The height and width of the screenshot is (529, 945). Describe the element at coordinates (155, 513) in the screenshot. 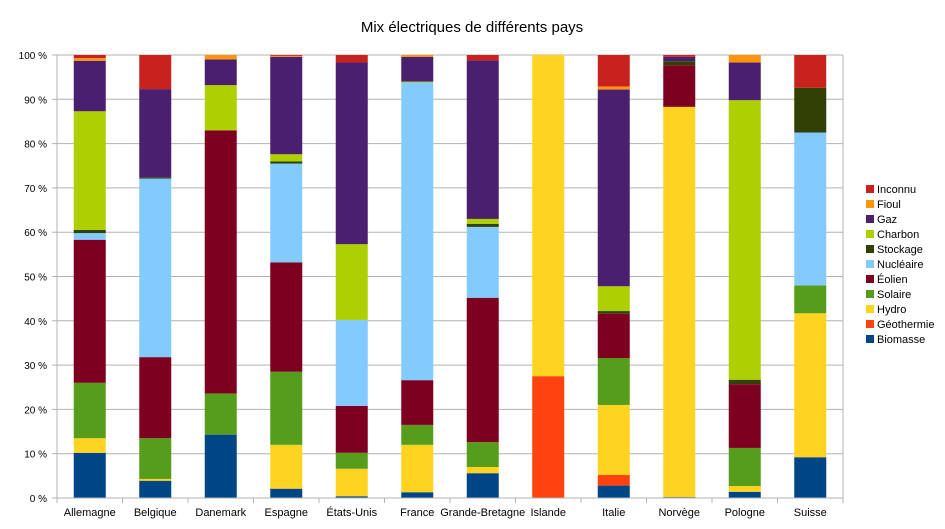

I see `x-tick-label: Belgique` at that location.